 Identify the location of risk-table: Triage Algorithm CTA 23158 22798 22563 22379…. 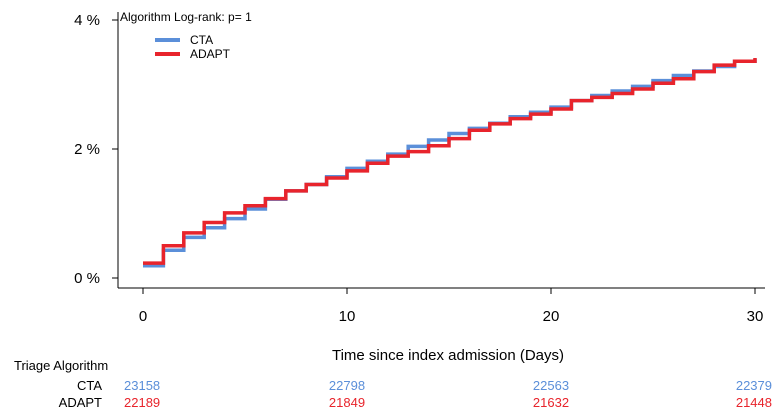
(393, 384).